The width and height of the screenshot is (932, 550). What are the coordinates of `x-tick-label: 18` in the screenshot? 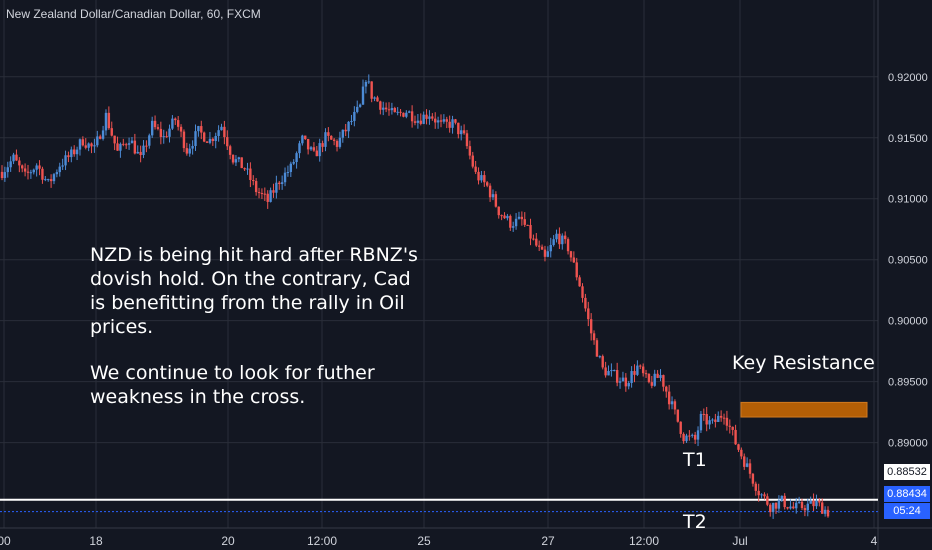 It's located at (96, 541).